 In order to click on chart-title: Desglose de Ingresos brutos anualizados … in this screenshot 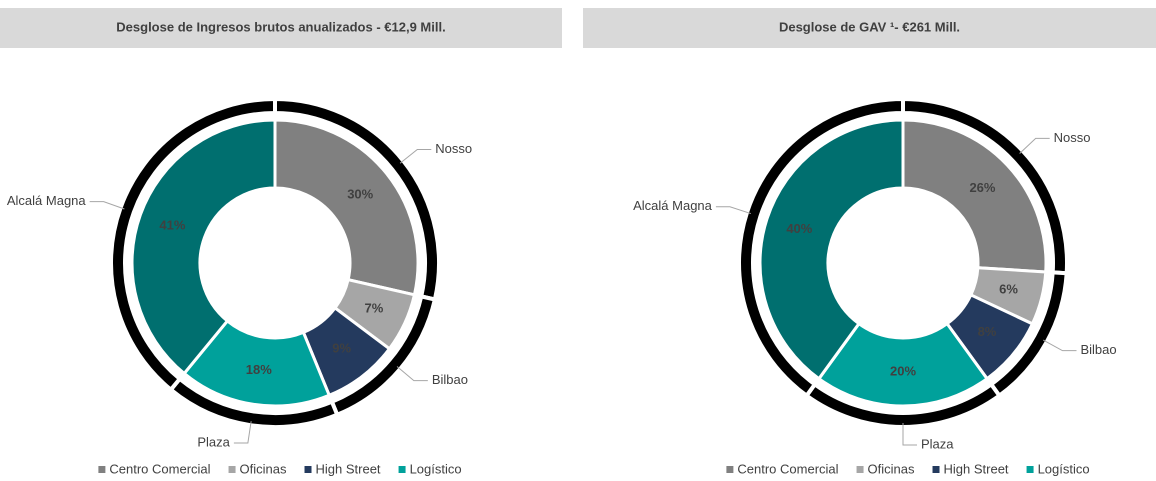, I will do `click(280, 26)`.